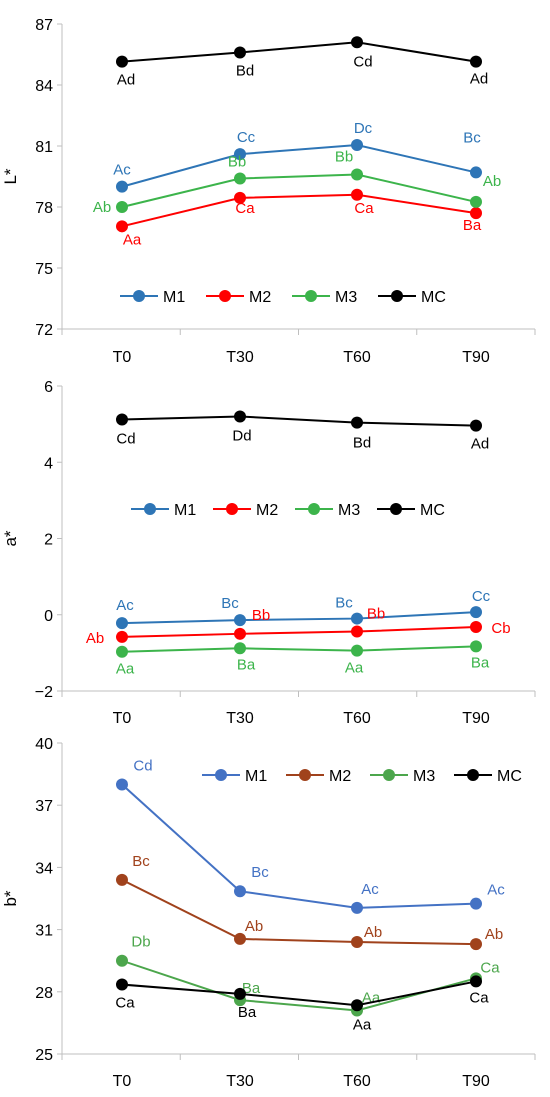 This screenshot has height=1097, width=550. What do you see at coordinates (340, 776) in the screenshot?
I see `legend-label-m2: M2` at bounding box center [340, 776].